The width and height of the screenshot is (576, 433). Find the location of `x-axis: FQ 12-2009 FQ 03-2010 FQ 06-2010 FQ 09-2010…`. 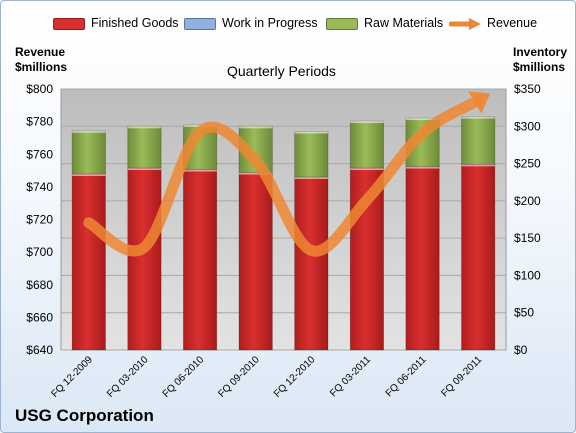

x-axis: FQ 12-2009 FQ 03-2010 FQ 06-2010 FQ 09-2010… is located at coordinates (266, 377).